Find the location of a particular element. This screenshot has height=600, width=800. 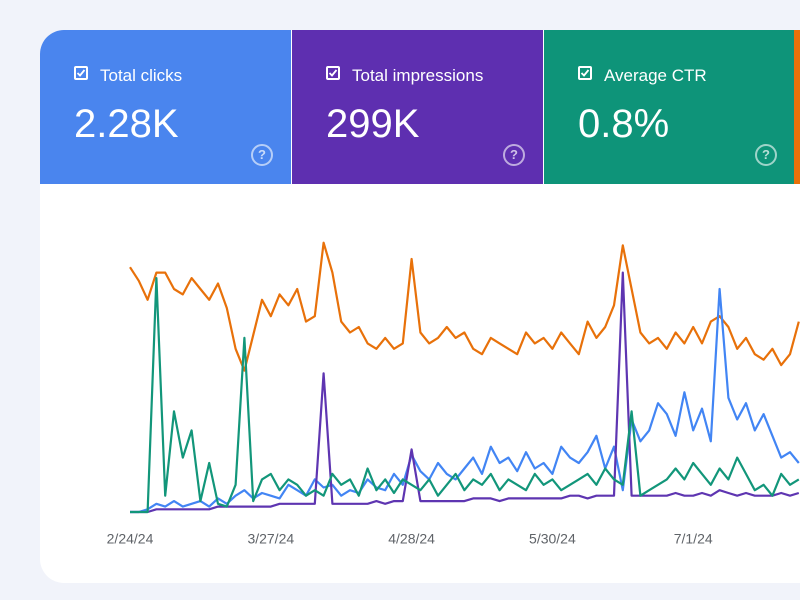

metric-label: Average CTR is located at coordinates (642, 76).